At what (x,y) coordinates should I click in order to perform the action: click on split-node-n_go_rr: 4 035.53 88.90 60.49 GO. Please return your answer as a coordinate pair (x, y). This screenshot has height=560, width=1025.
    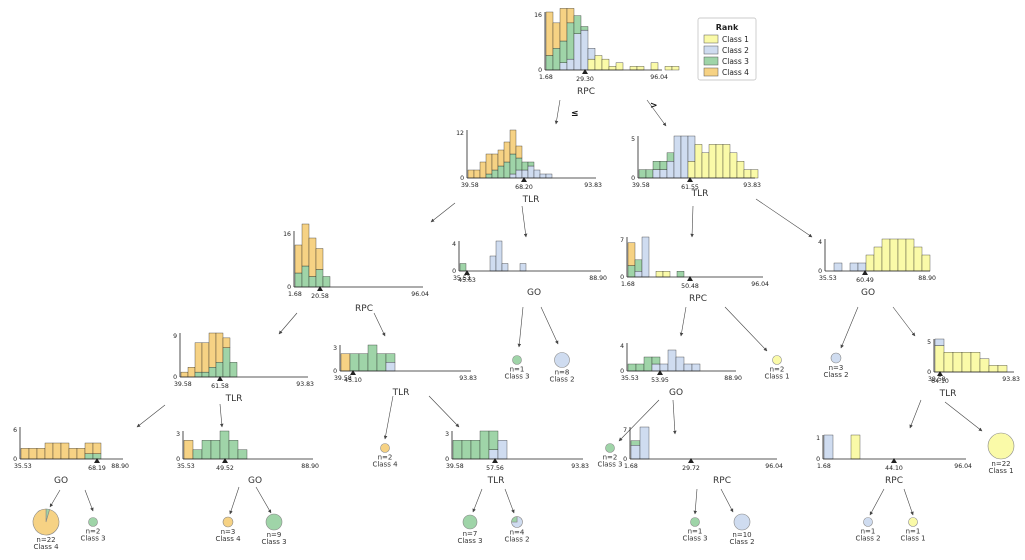
    Looking at the image, I should click on (877, 268).